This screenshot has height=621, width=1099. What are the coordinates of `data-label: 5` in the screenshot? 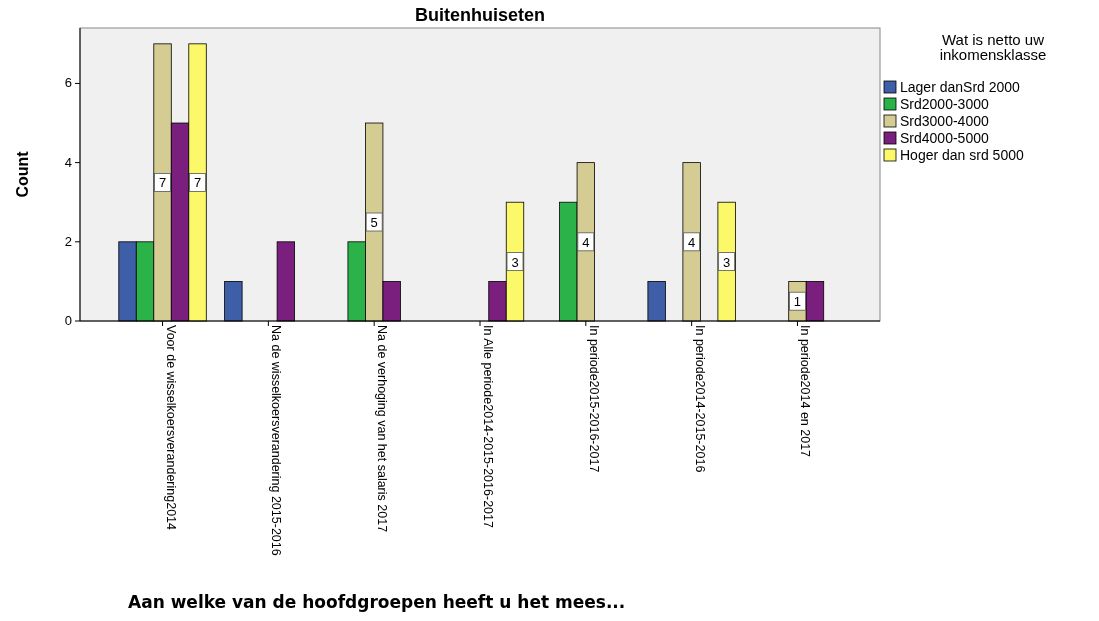 It's located at (374, 223).